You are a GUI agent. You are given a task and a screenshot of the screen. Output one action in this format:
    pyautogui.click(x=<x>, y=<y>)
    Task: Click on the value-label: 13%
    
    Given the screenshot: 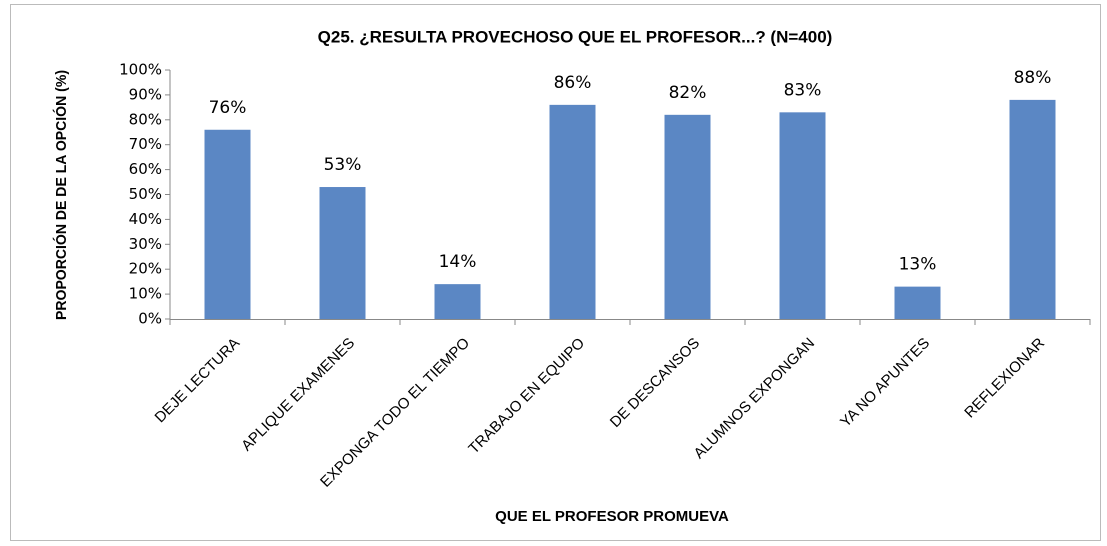 What is the action you would take?
    pyautogui.click(x=918, y=265)
    